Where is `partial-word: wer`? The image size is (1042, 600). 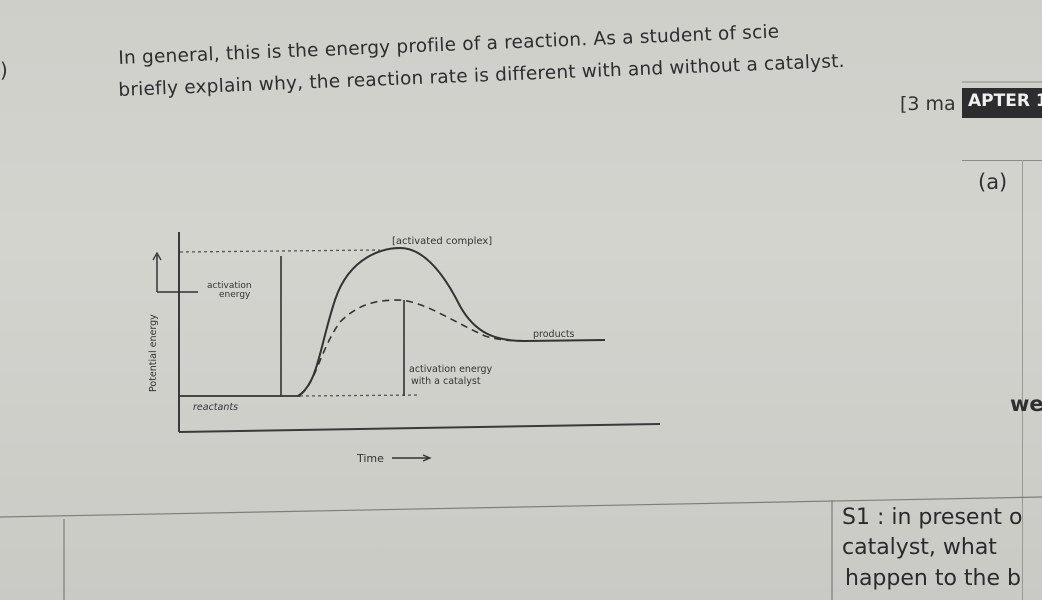
partial-word: wer is located at coordinates (1026, 404).